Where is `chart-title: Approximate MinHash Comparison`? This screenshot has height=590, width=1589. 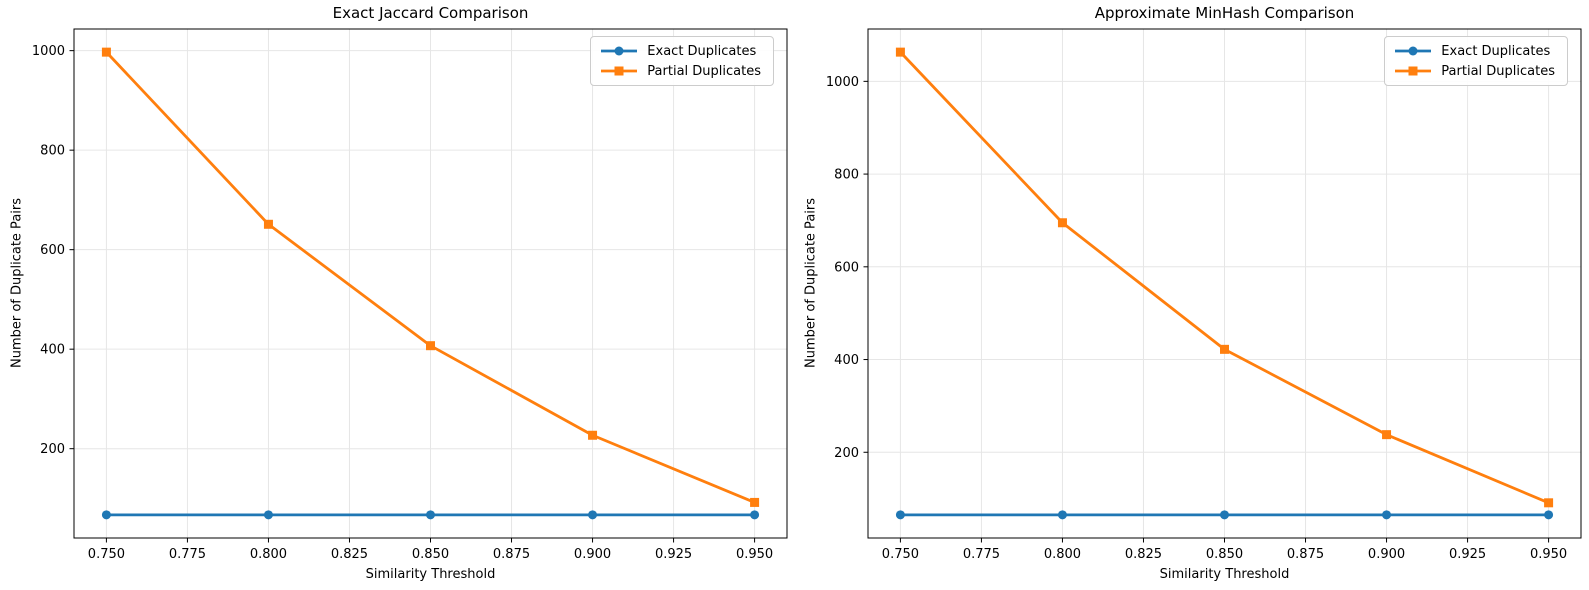
chart-title: Approximate MinHash Comparison is located at coordinates (1224, 13).